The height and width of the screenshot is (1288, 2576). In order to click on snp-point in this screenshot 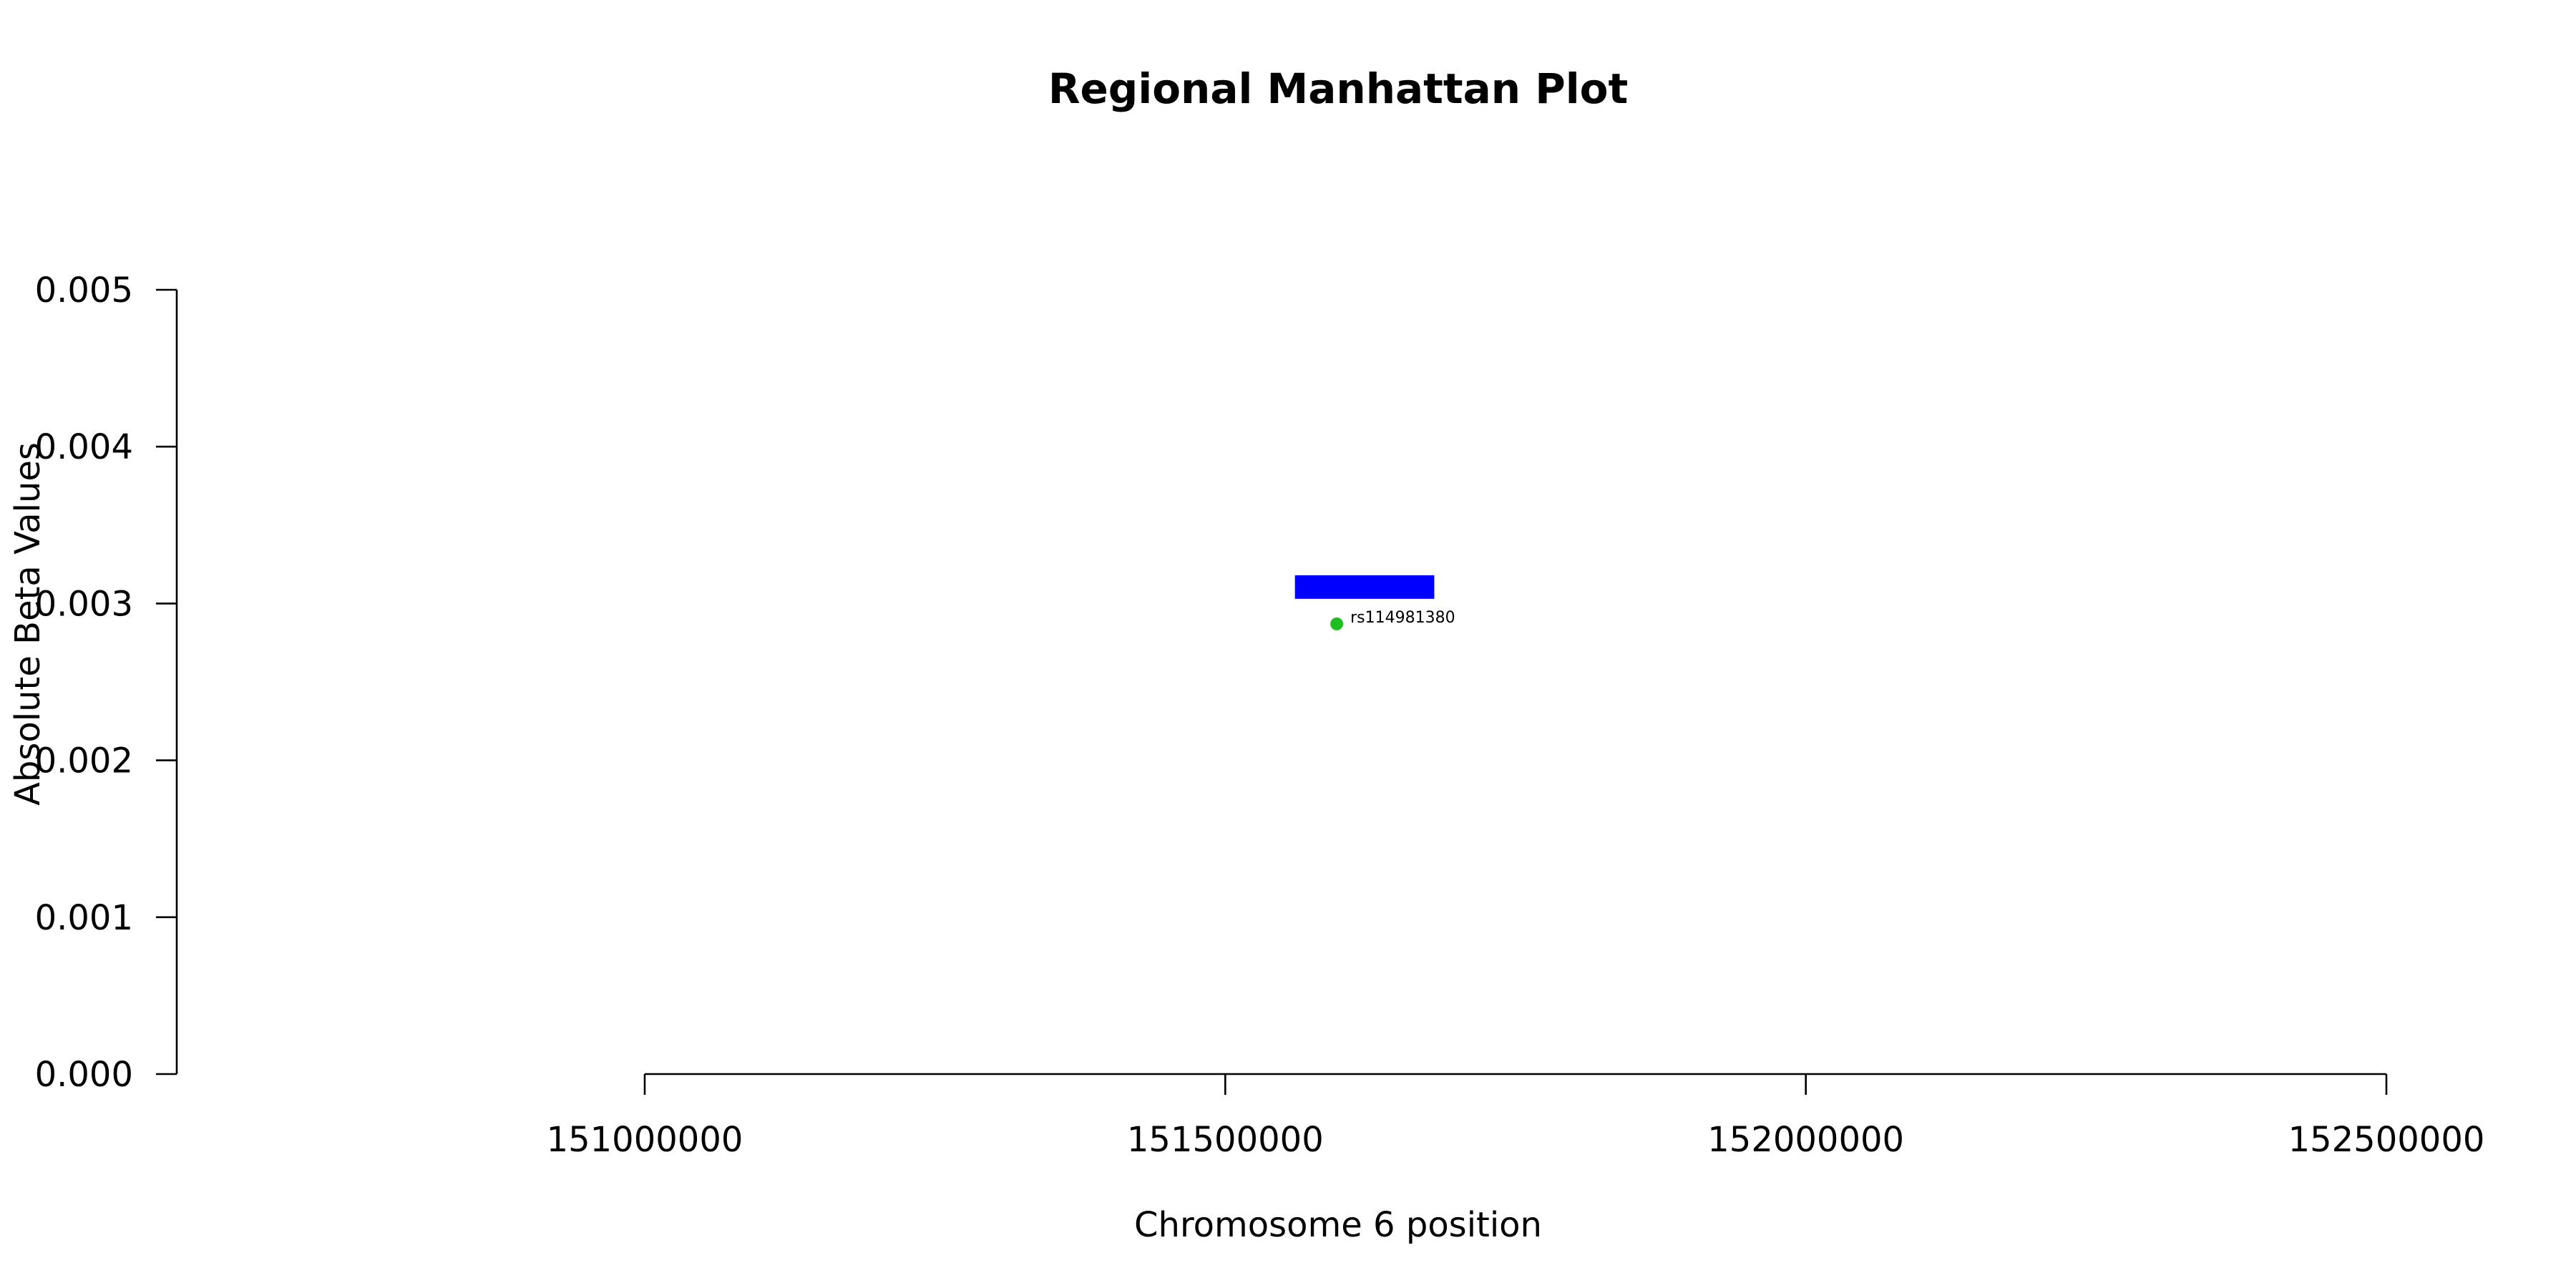, I will do `click(1337, 623)`.